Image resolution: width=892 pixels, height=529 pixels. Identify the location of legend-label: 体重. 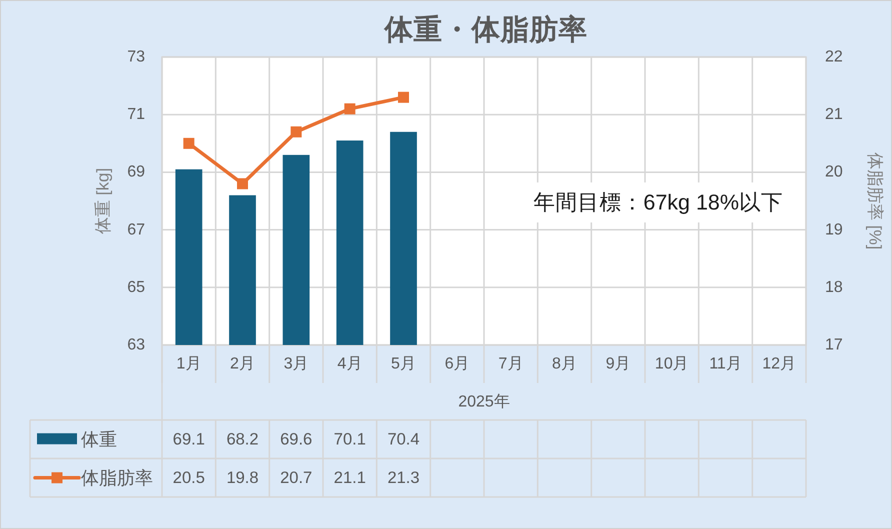
(99, 439).